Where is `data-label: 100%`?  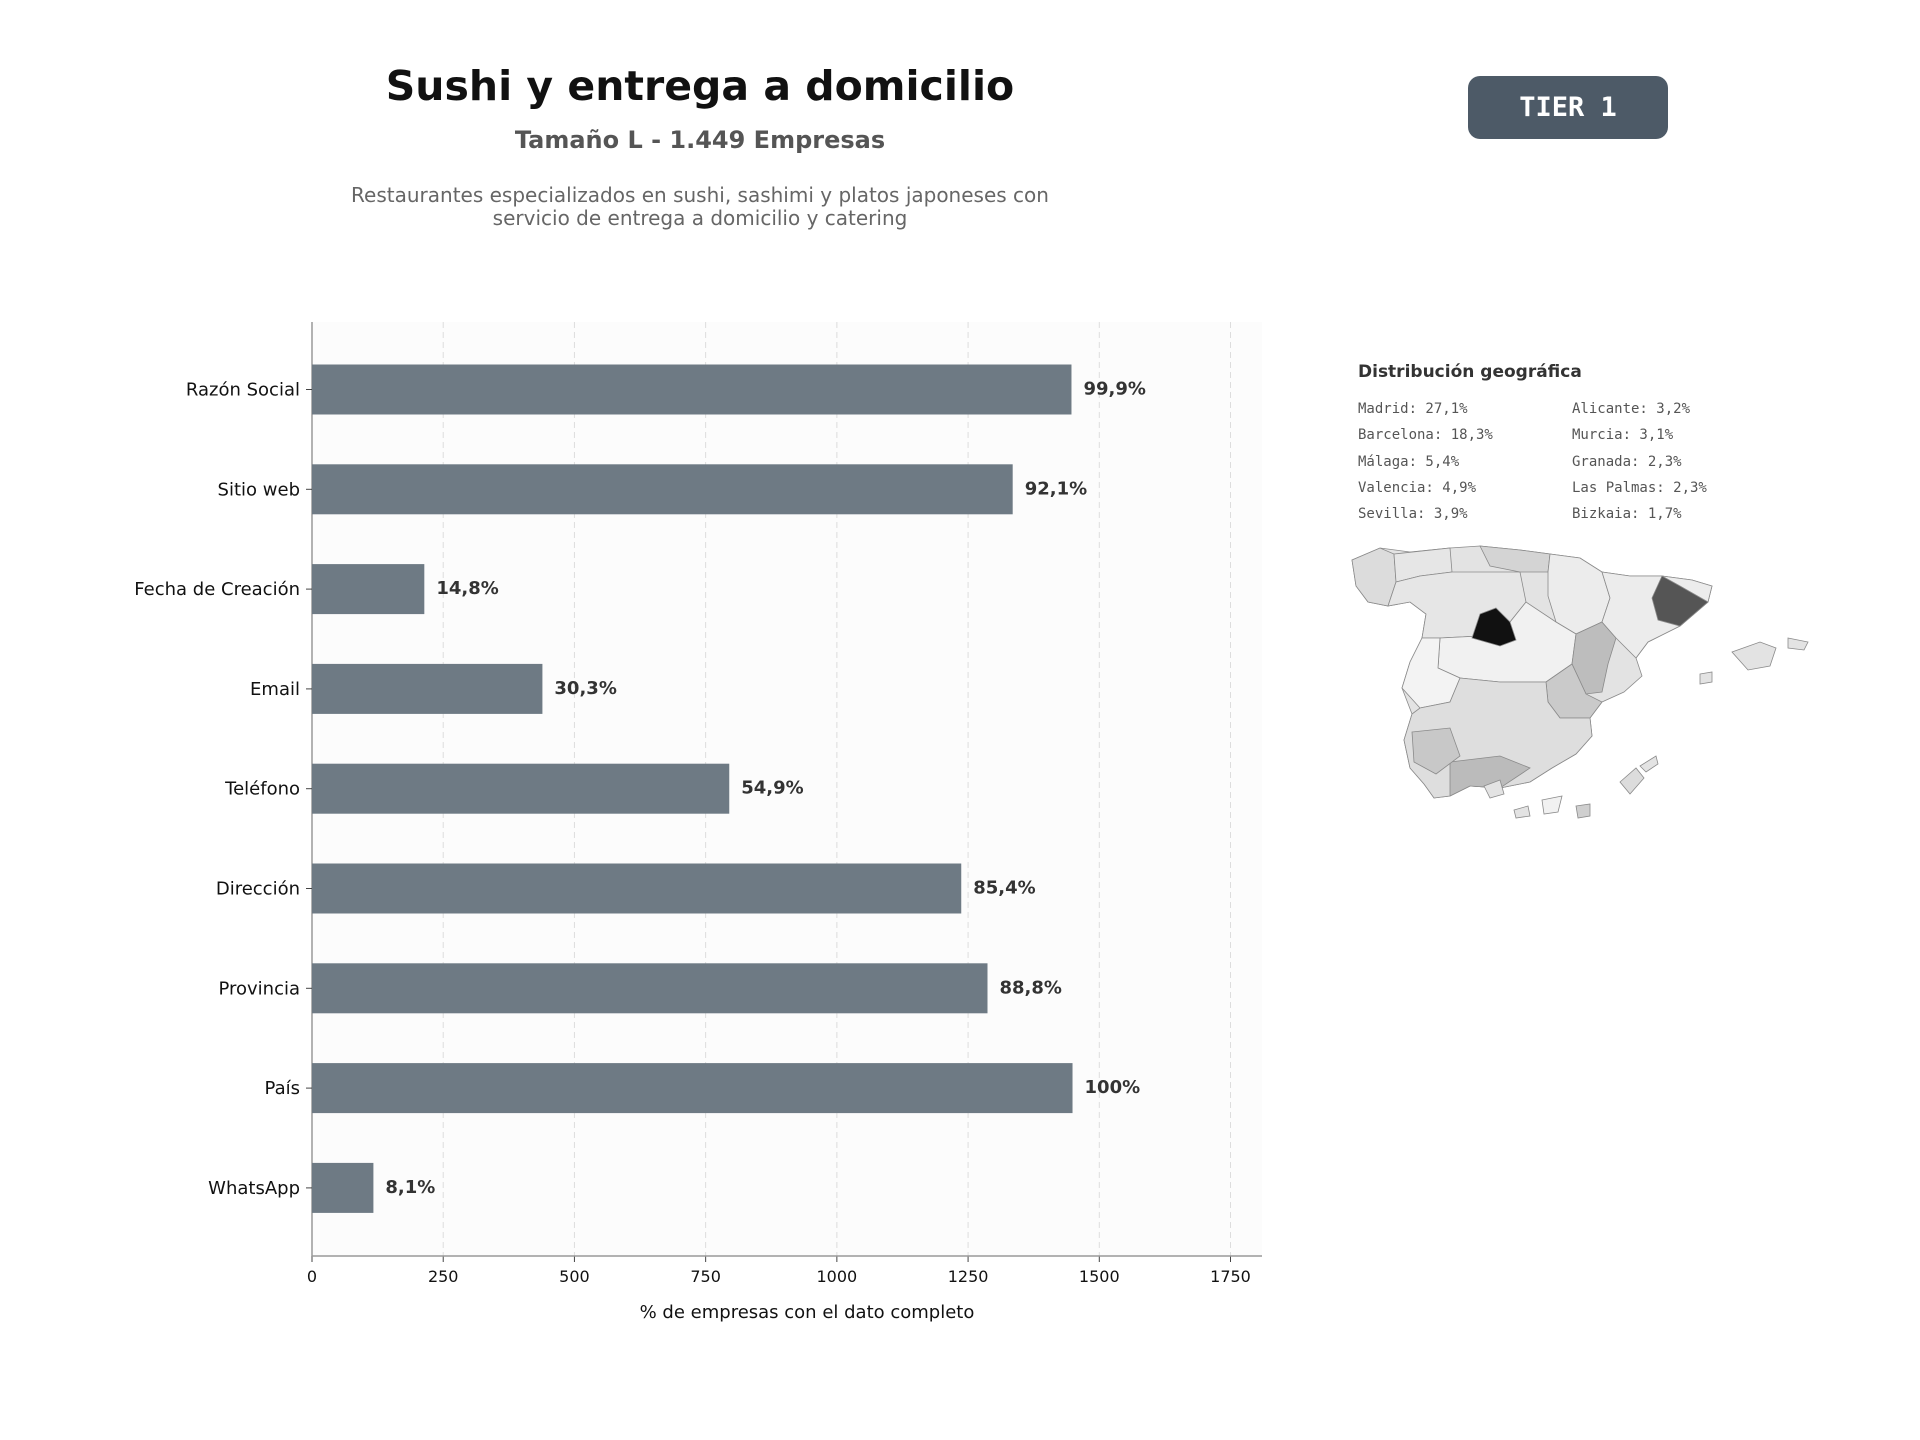 data-label: 100% is located at coordinates (1113, 1087).